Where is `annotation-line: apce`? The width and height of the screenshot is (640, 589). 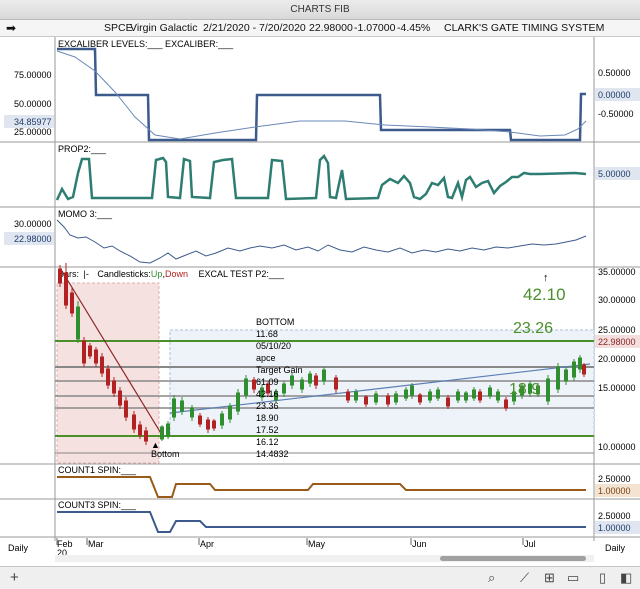
annotation-line: apce is located at coordinates (266, 358).